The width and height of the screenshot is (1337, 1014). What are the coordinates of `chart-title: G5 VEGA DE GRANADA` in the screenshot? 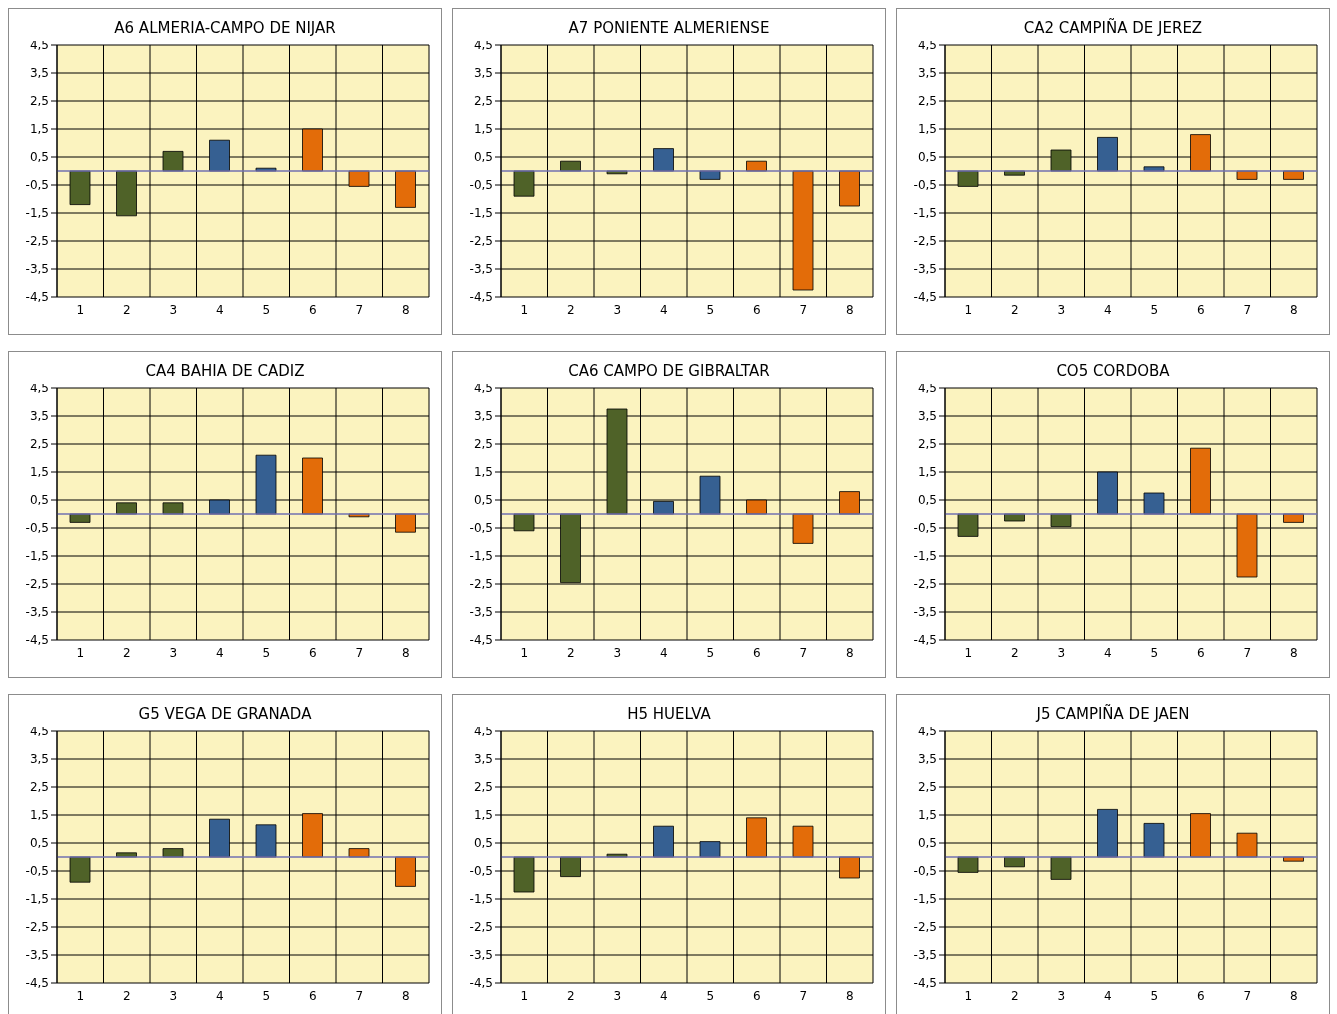 It's located at (225, 714).